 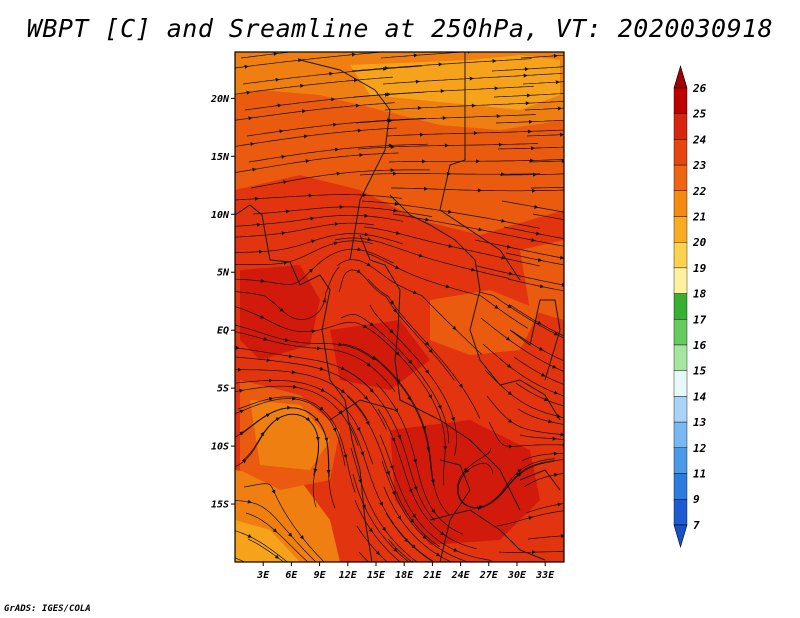 What do you see at coordinates (680, 76) in the screenshot?
I see `colorbar-top-arrow` at bounding box center [680, 76].